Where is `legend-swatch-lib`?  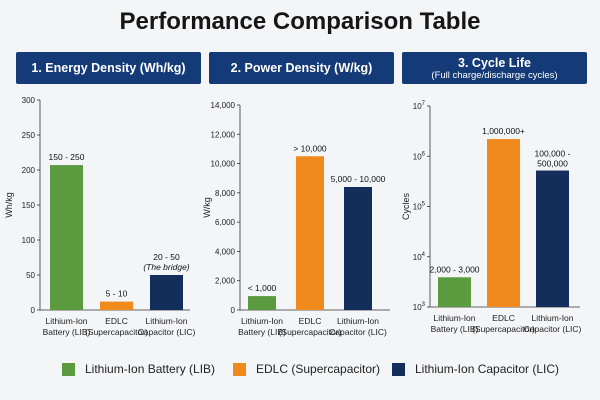
legend-swatch-lib is located at coordinates (68, 369).